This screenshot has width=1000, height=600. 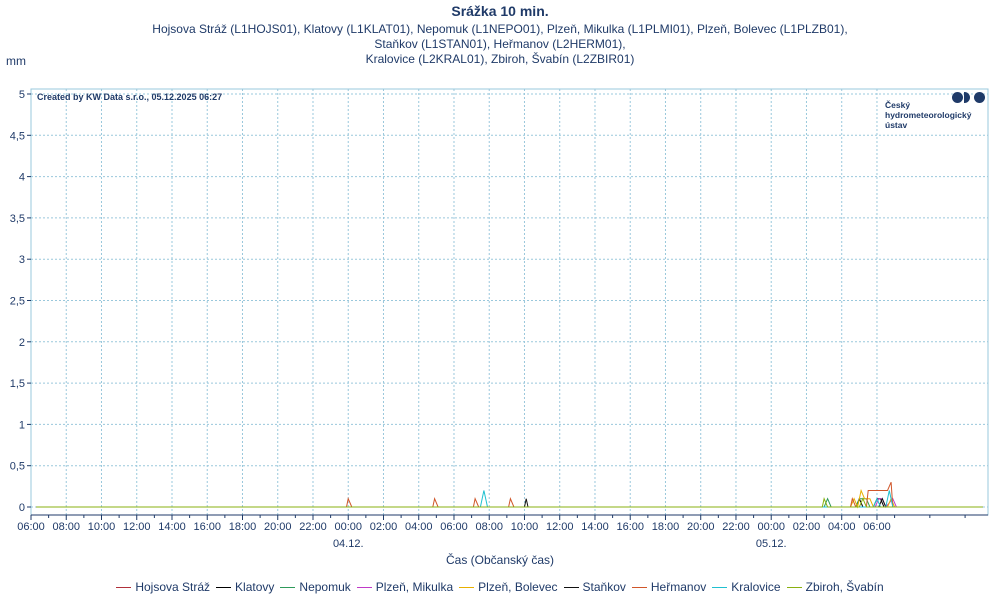 I want to click on legend-item: Hojsova Stráž, so click(x=163, y=587).